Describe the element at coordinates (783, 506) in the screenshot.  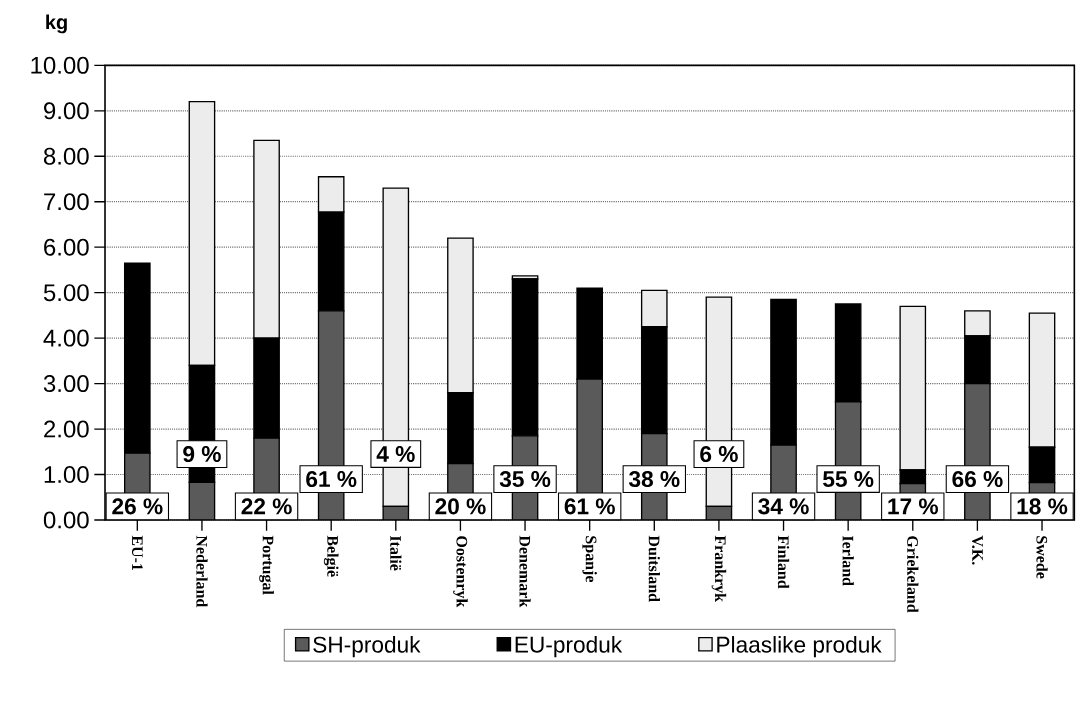
I see `annotation: 34 %` at that location.